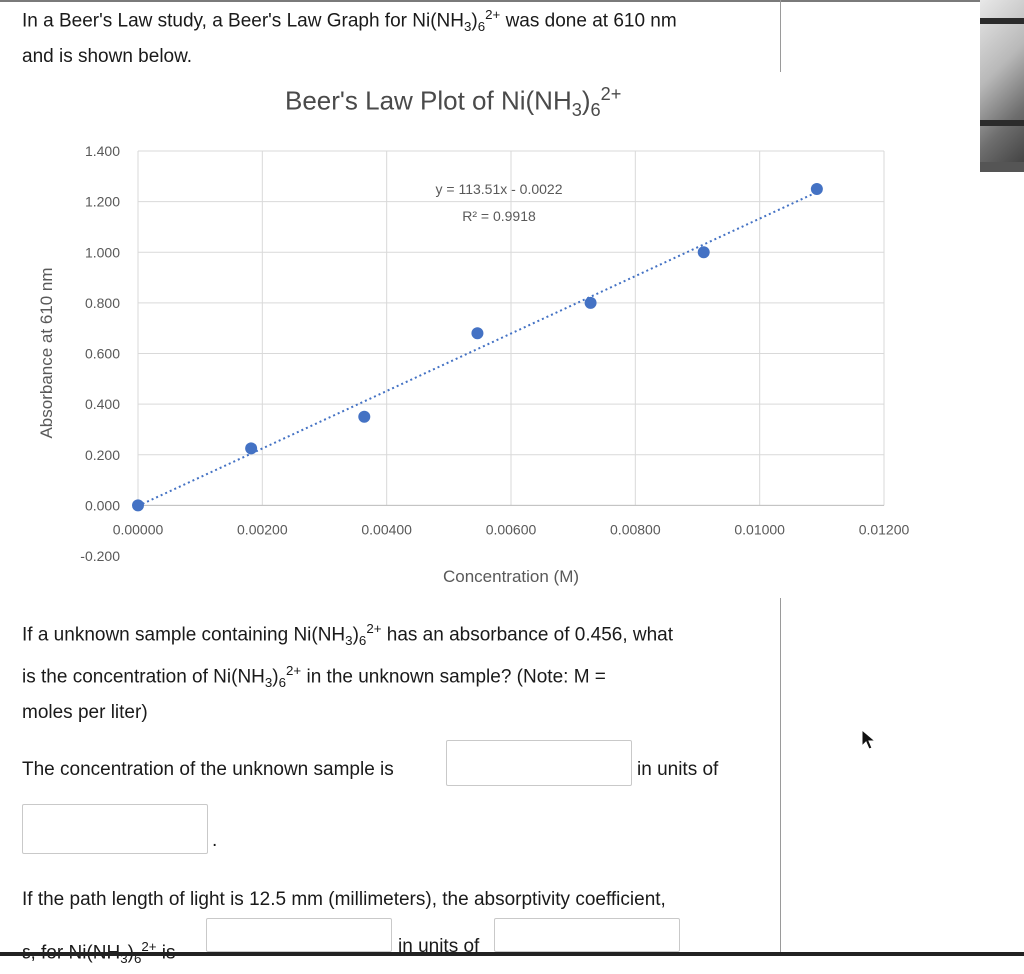  What do you see at coordinates (115, 829) in the screenshot?
I see `concentration-units-input` at bounding box center [115, 829].